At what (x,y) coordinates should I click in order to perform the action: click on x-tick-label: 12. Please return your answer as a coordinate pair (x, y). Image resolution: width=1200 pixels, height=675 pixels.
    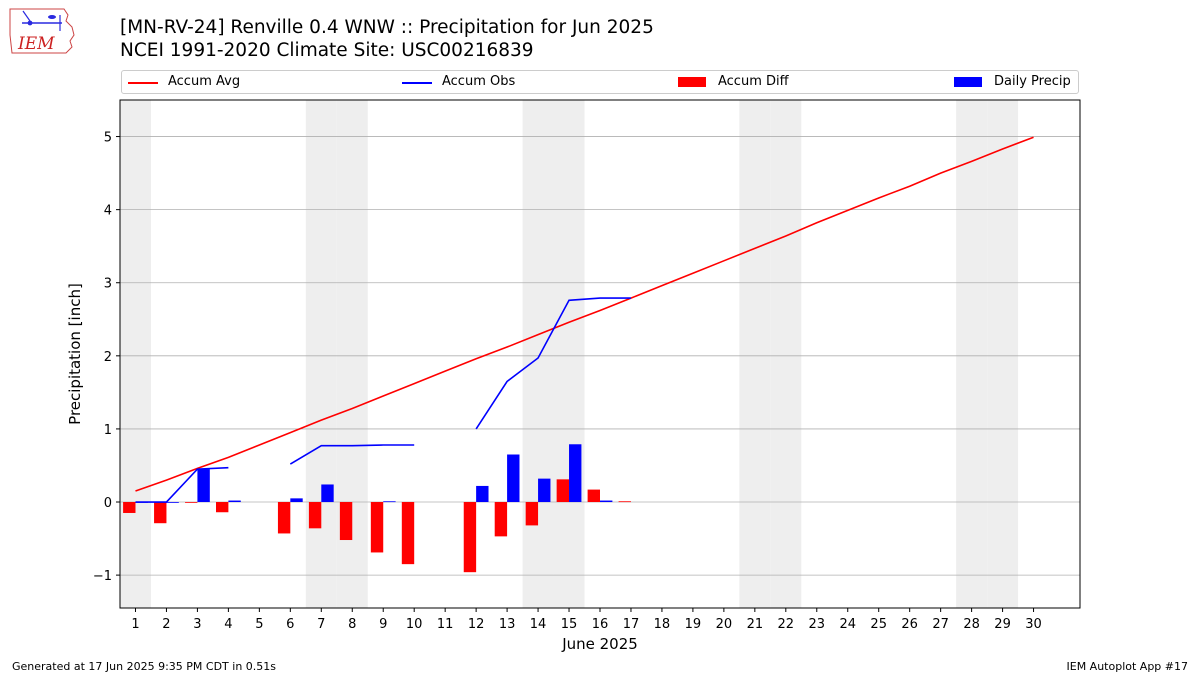
    Looking at the image, I should click on (476, 624).